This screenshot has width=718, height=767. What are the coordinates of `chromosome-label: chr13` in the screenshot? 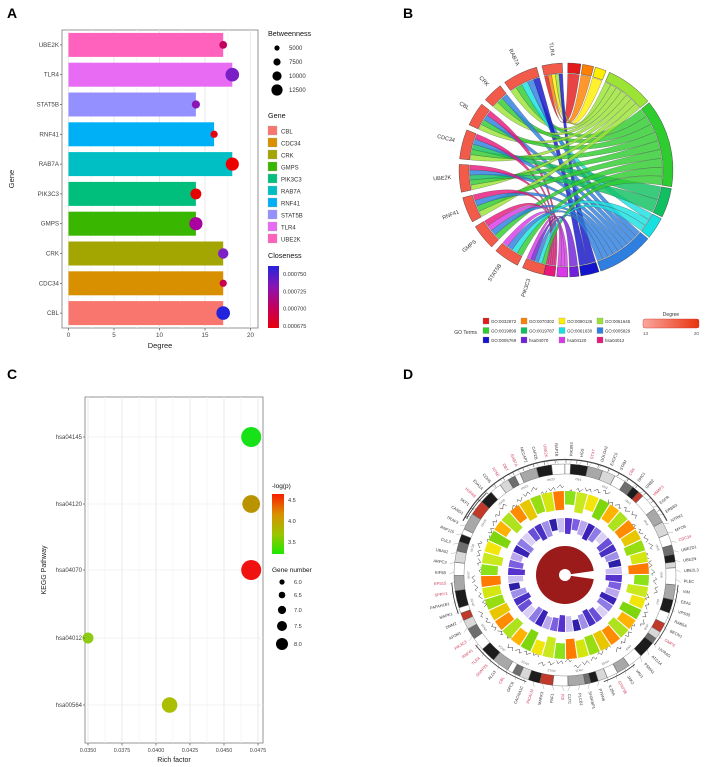 It's located at (525, 662).